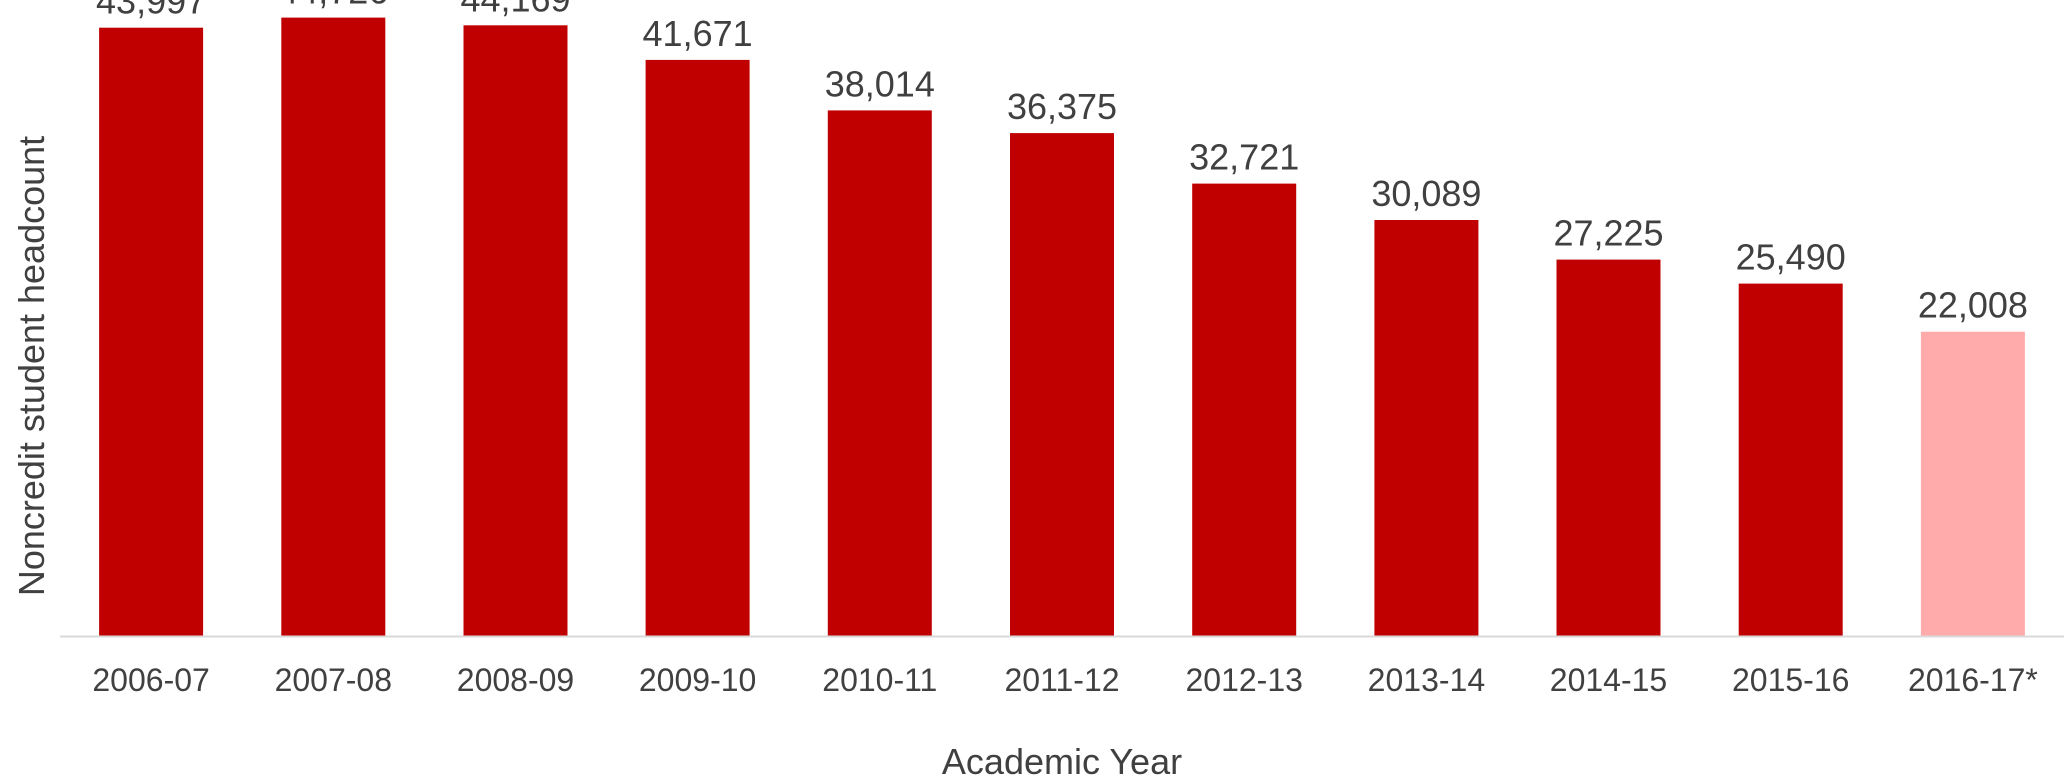  Describe the element at coordinates (333, 680) in the screenshot. I see `x-tick-label-2007-08: 2007-08` at that location.